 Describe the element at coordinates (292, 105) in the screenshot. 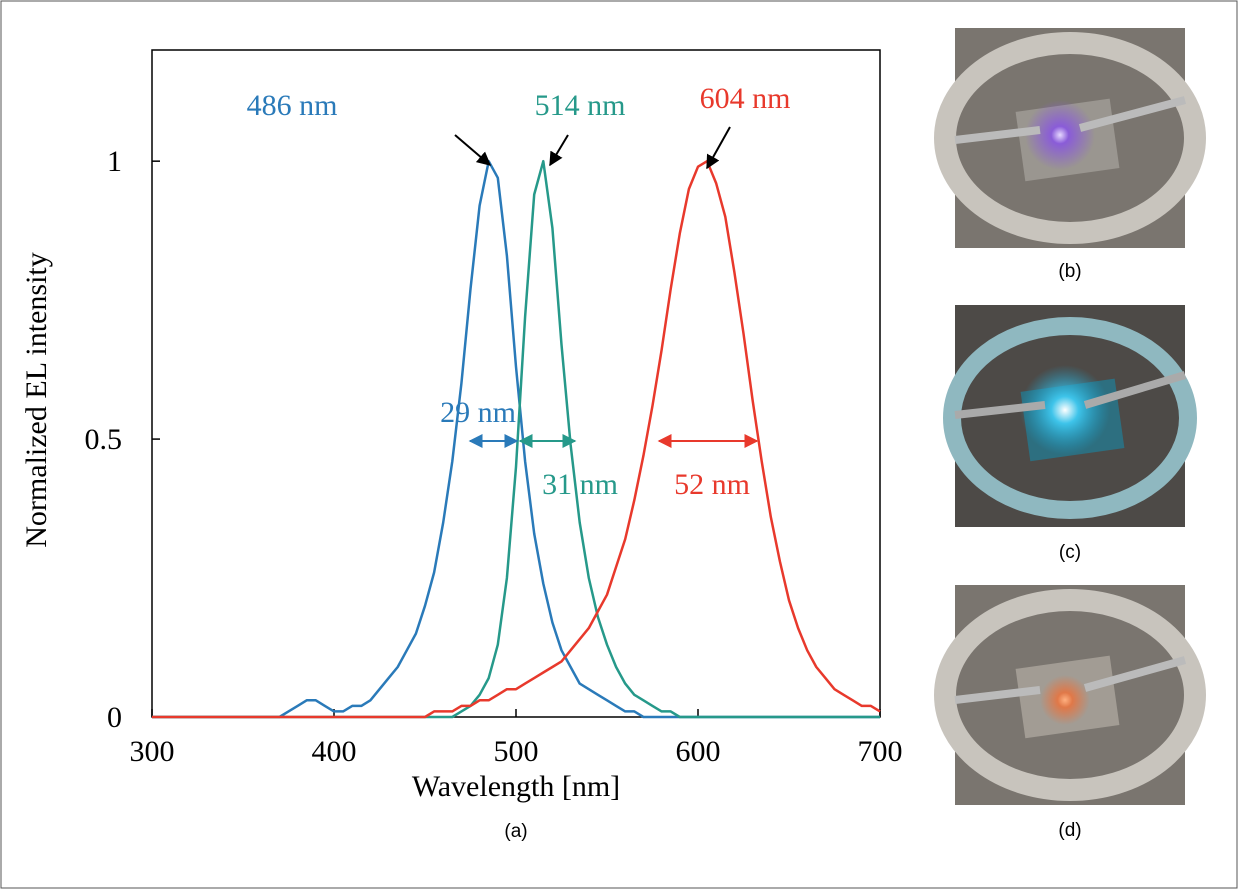

I see `annotation: 486 nm` at that location.